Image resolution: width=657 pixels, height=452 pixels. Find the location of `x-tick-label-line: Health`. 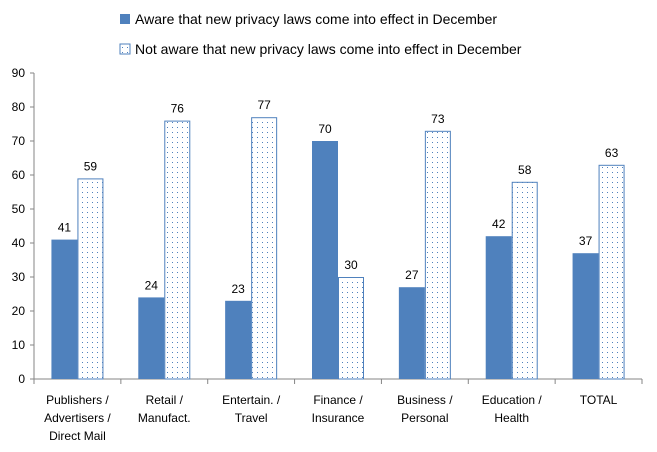

x-tick-label-line: Health is located at coordinates (511, 418).